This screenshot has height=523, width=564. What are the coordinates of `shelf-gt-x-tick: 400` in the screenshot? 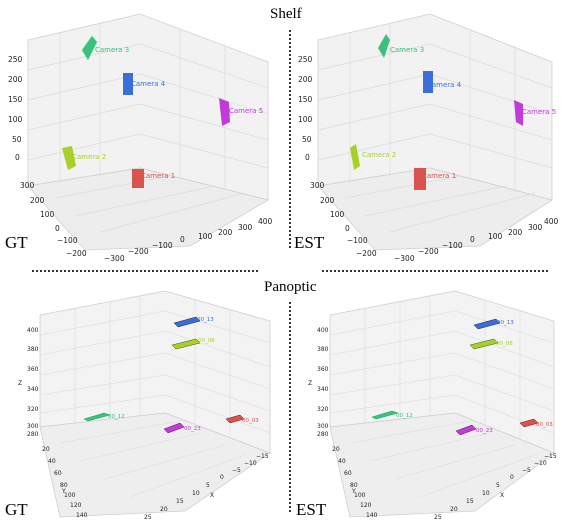 It's located at (265, 221).